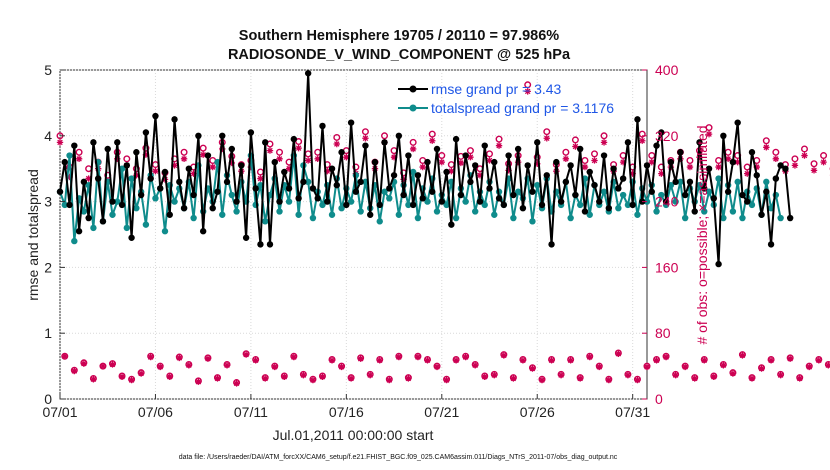  Describe the element at coordinates (48, 267) in the screenshot. I see `y-tick-label: 2` at that location.